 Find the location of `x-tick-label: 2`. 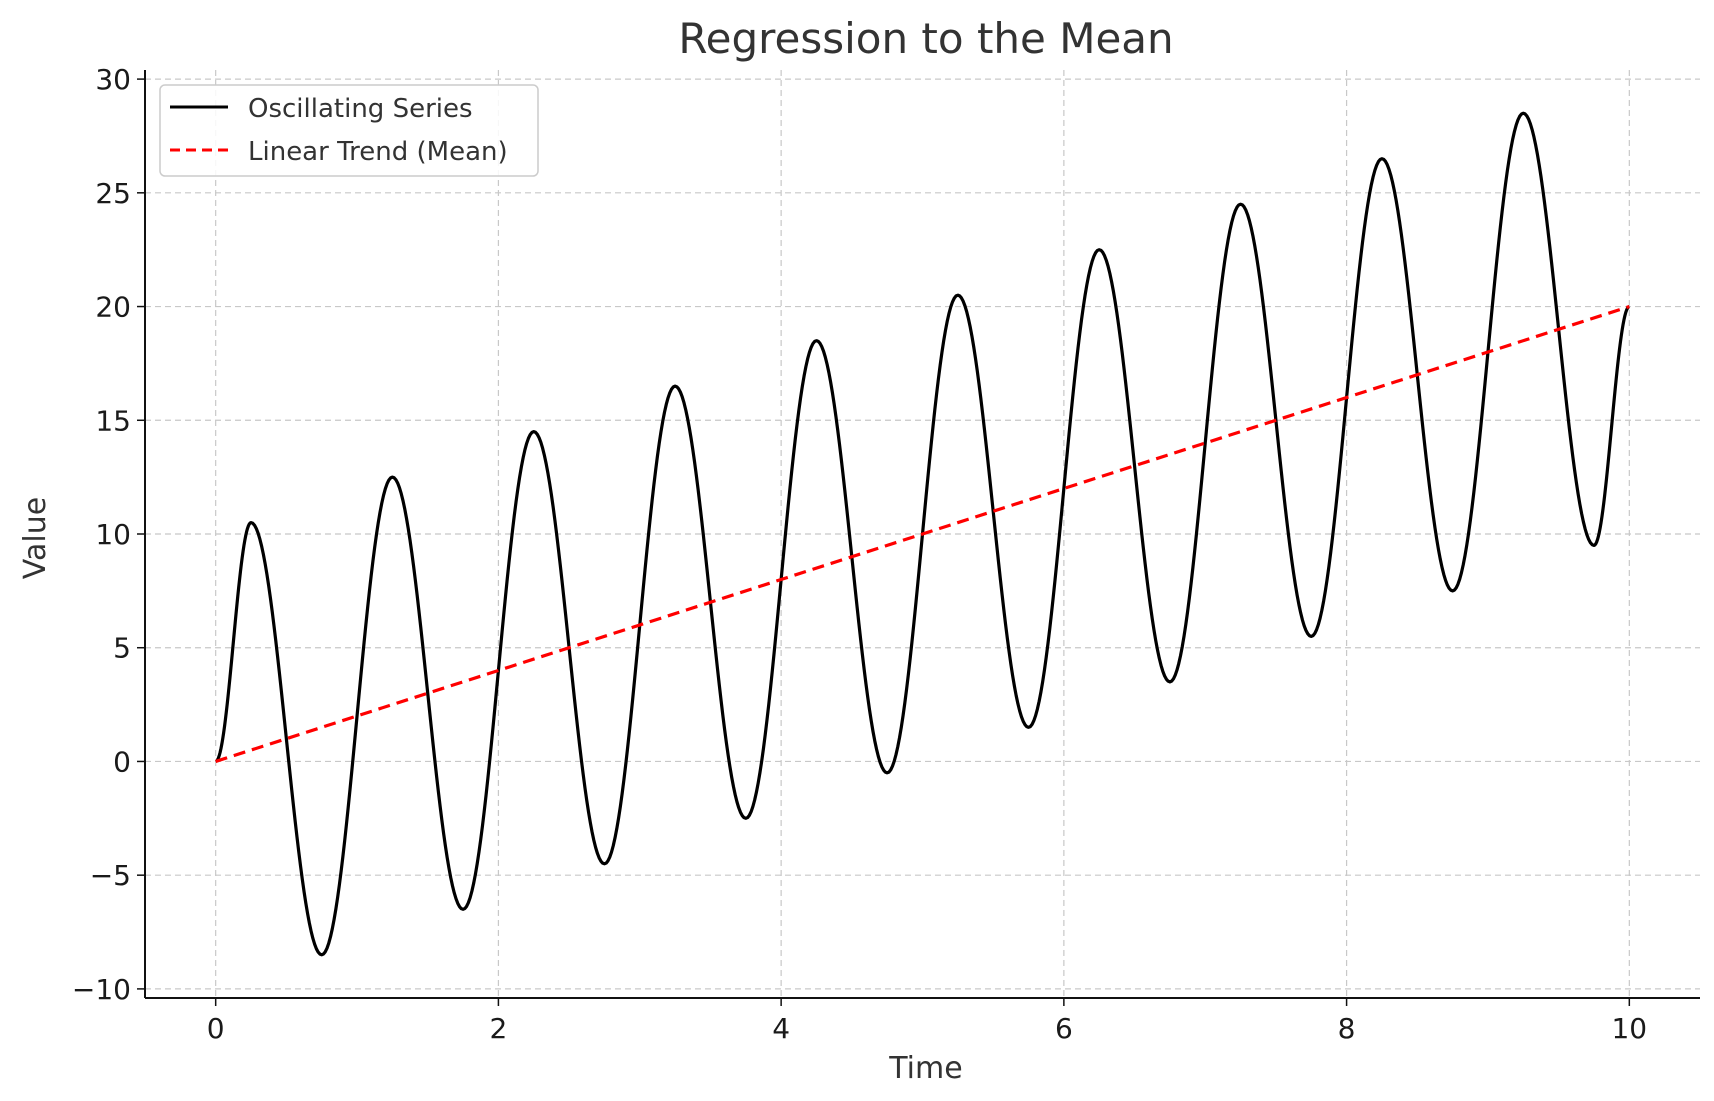

x-tick-label: 2 is located at coordinates (498, 1028).